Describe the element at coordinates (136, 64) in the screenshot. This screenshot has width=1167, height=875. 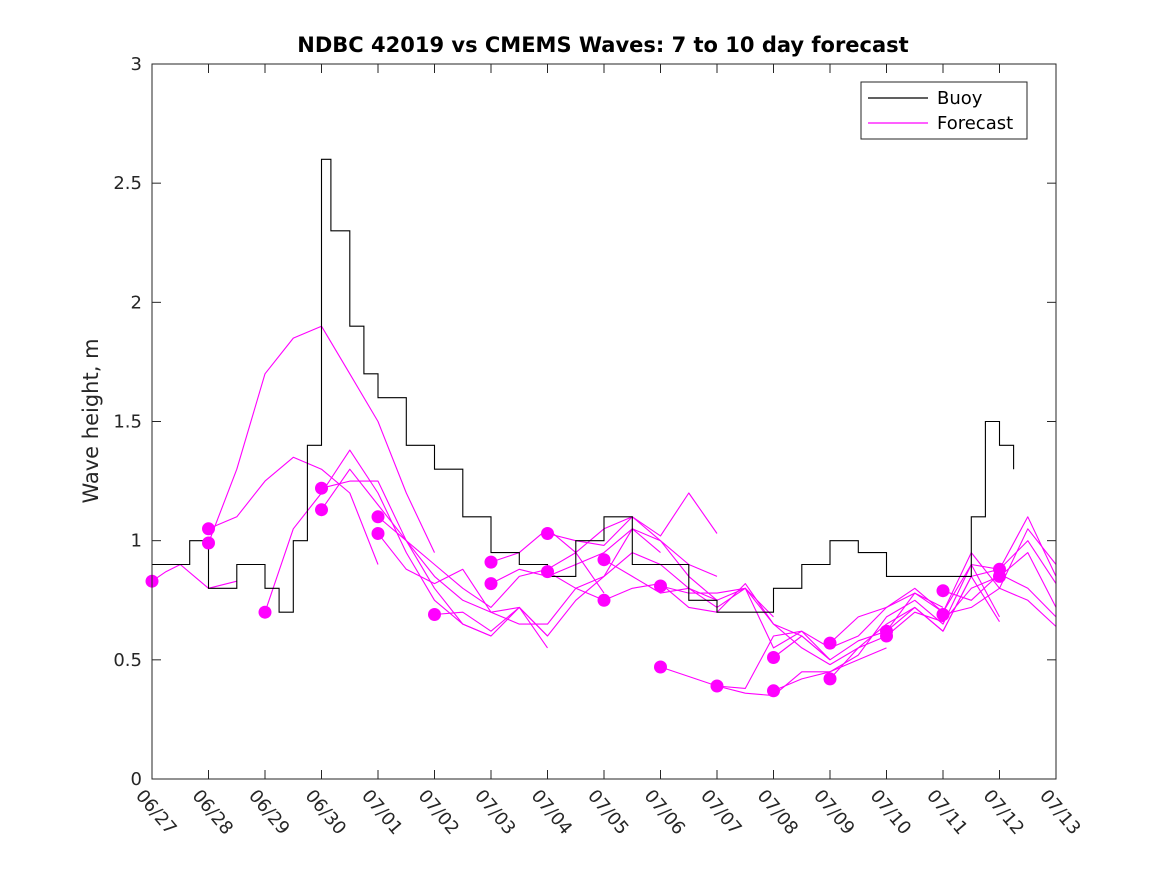
I see `y-tick-label: 3` at that location.